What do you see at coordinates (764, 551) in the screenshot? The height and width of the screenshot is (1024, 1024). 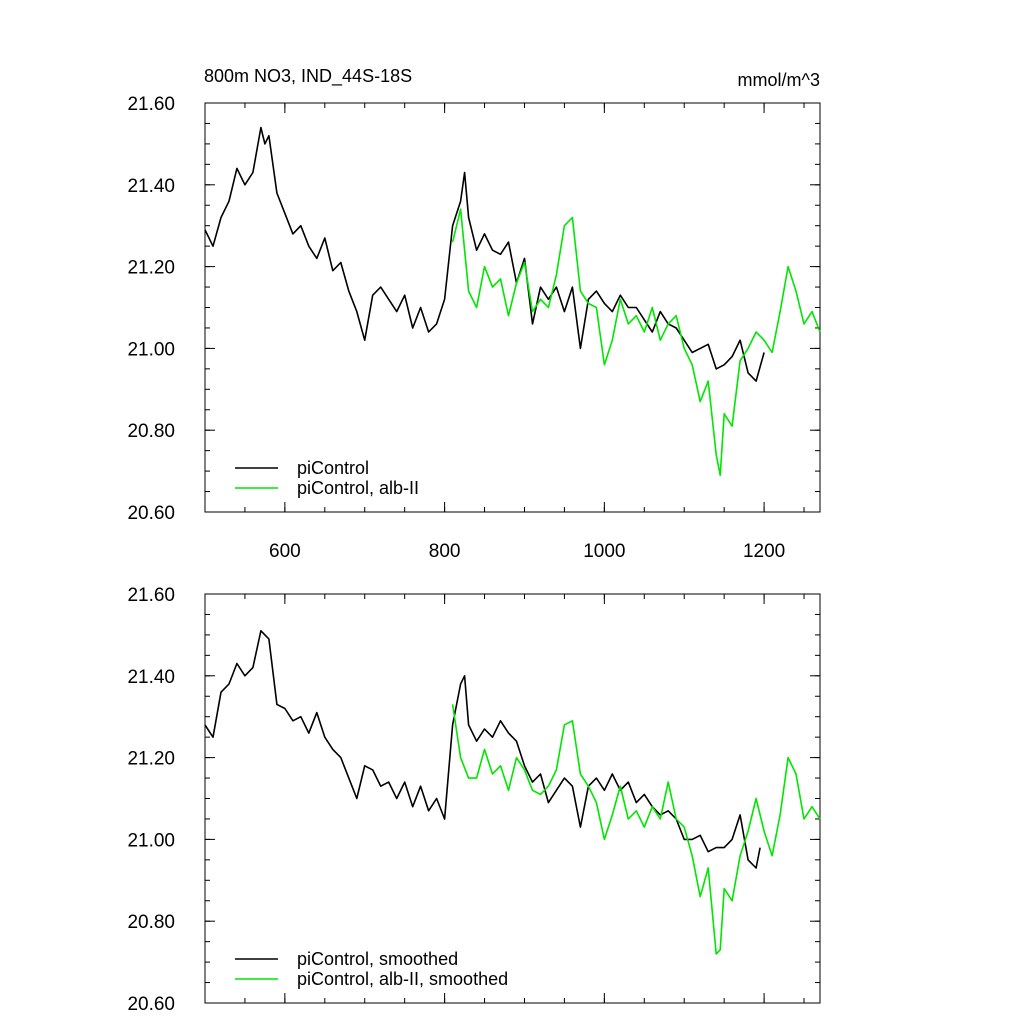 I see `x-tick-label: 1200` at bounding box center [764, 551].